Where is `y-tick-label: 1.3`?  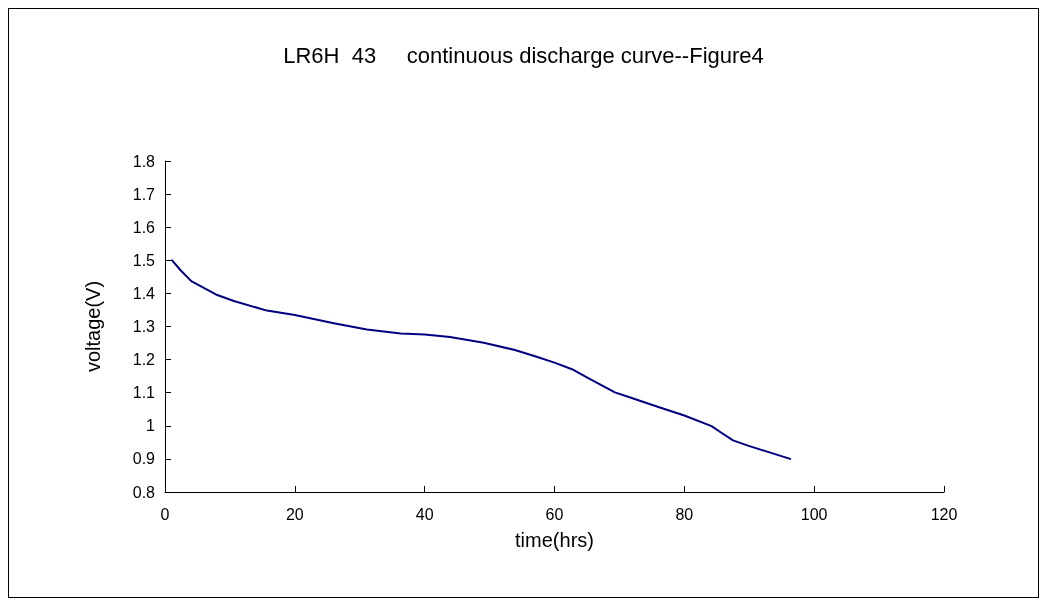 y-tick-label: 1.3 is located at coordinates (144, 326).